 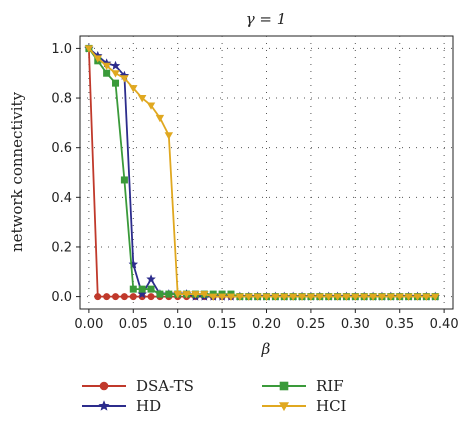 What do you see at coordinates (177, 324) in the screenshot?
I see `x-tick-label: 0.10` at bounding box center [177, 324].